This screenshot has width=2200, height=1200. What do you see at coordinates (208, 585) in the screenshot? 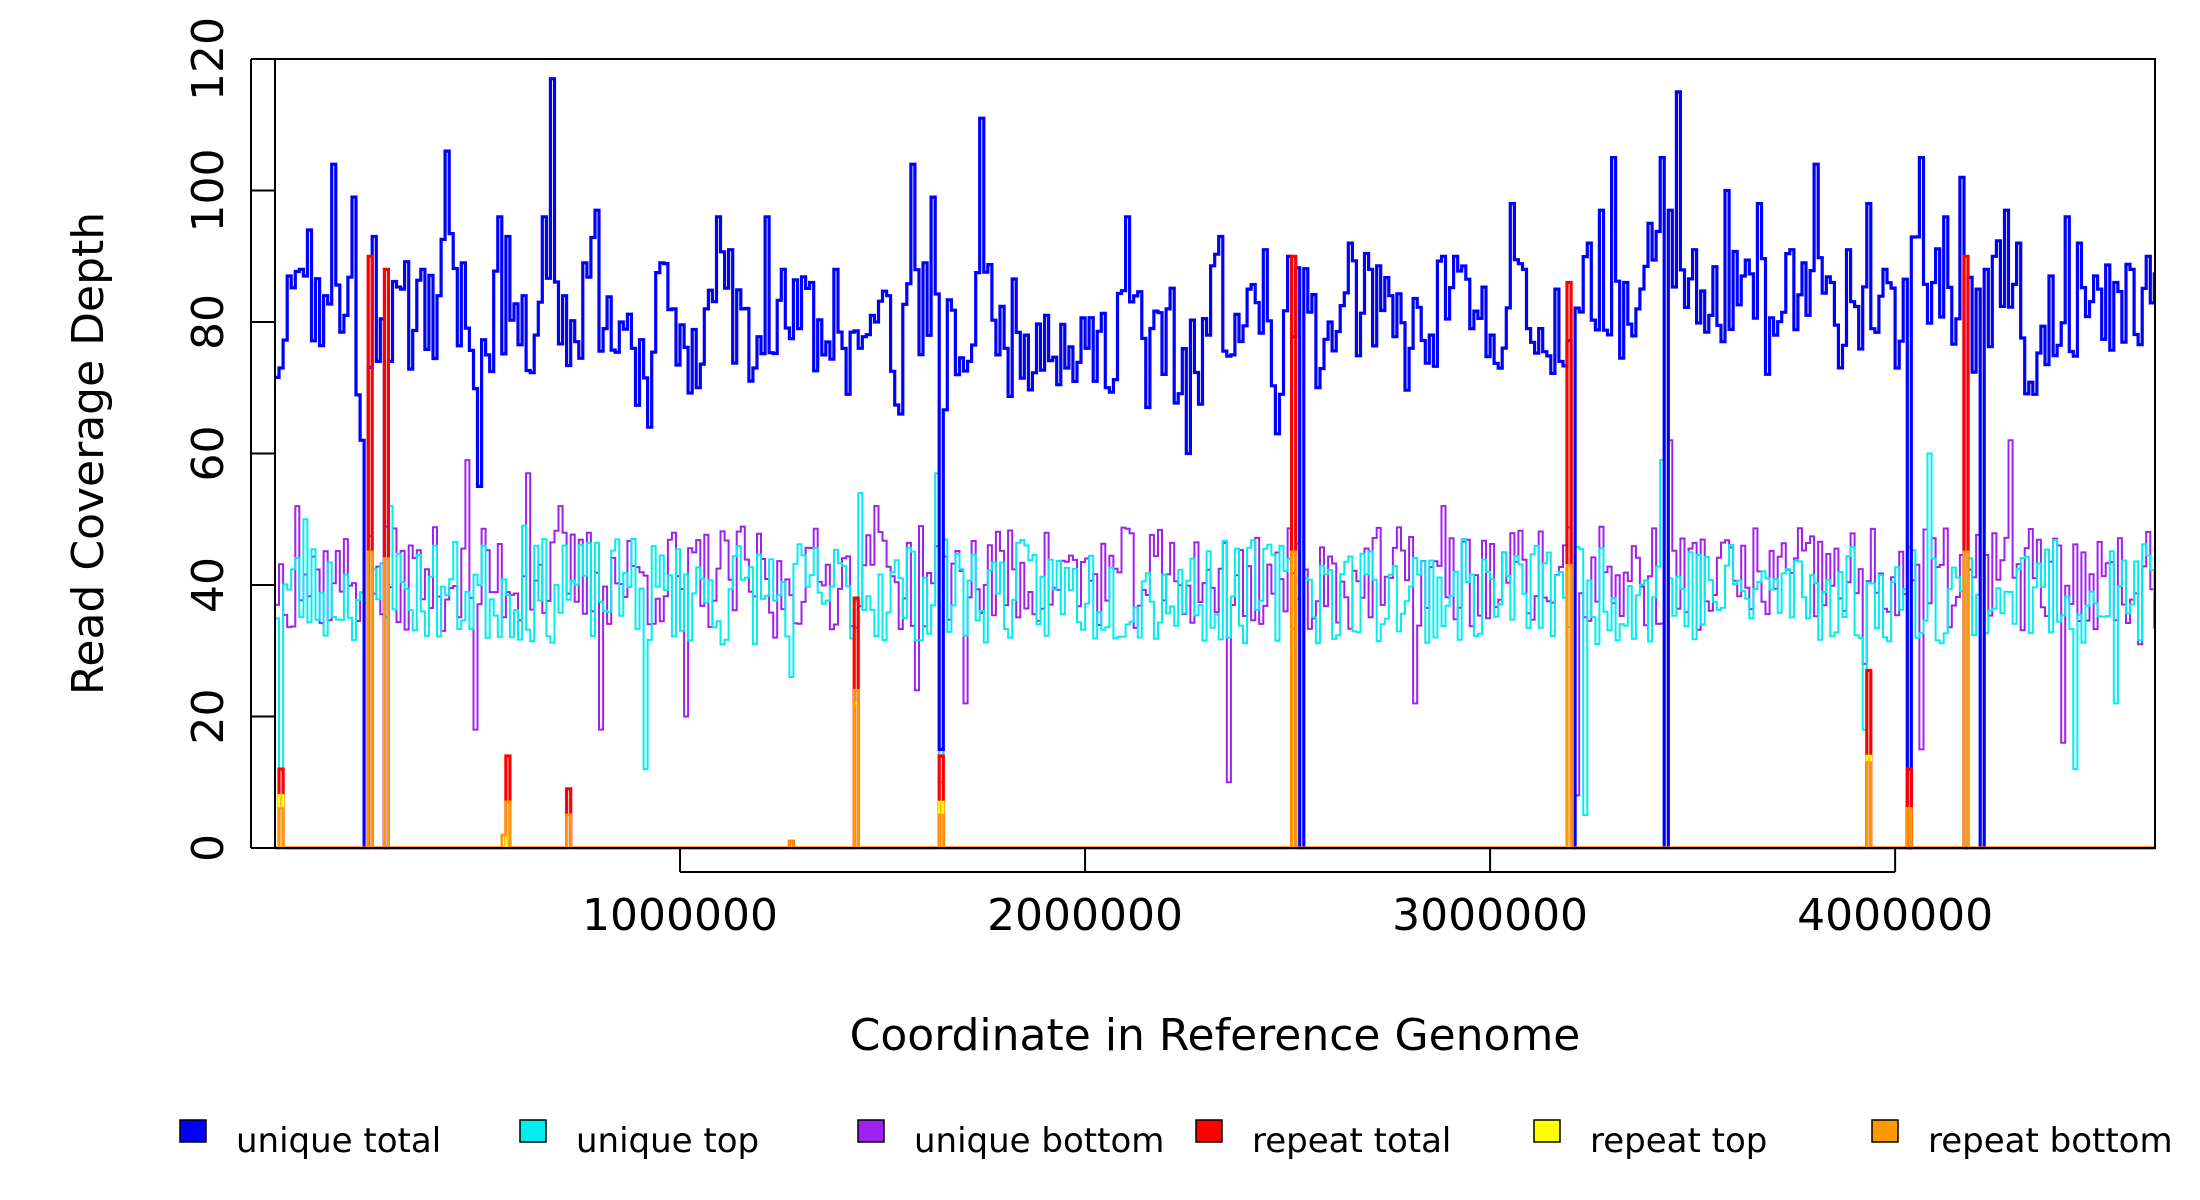
I see `y-tick-label: 40` at bounding box center [208, 585].